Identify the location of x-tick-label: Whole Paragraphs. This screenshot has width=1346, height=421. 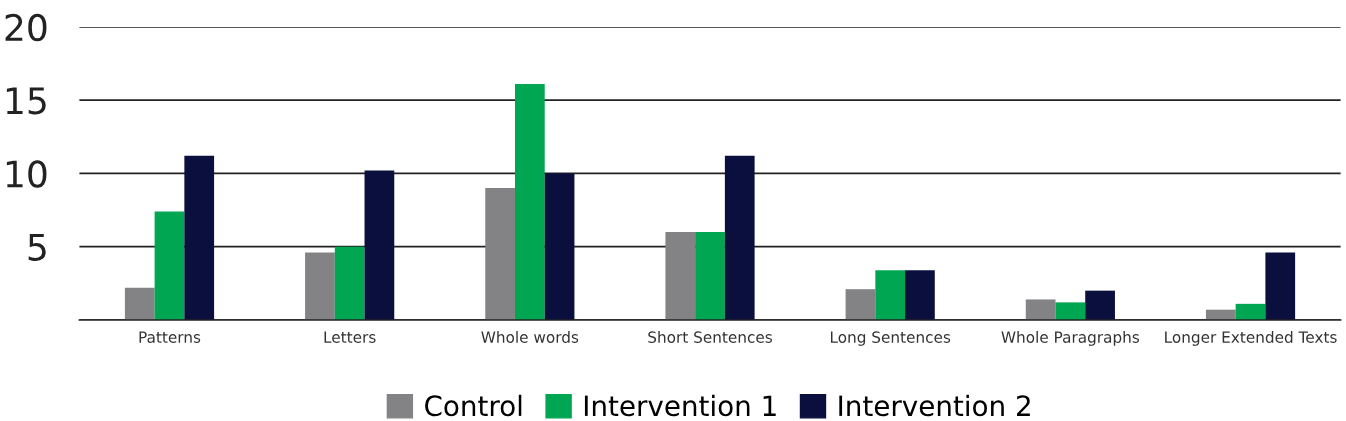
(1070, 338).